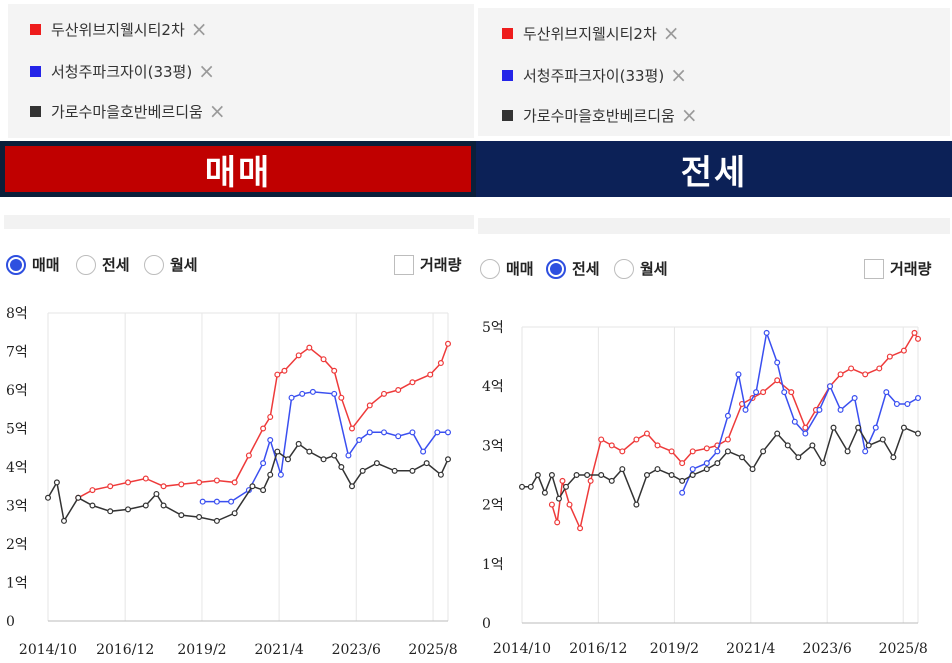  I want to click on x-tick-label: 2016/12, so click(598, 649).